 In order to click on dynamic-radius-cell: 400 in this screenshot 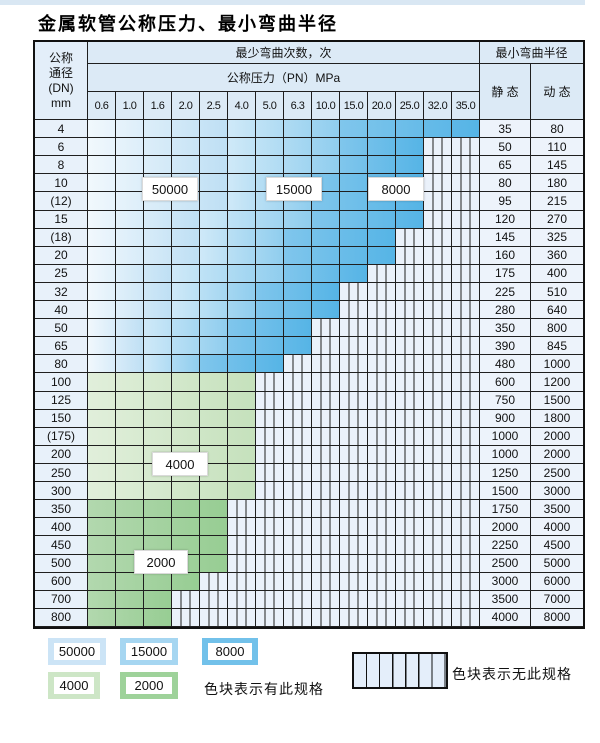, I will do `click(557, 273)`.